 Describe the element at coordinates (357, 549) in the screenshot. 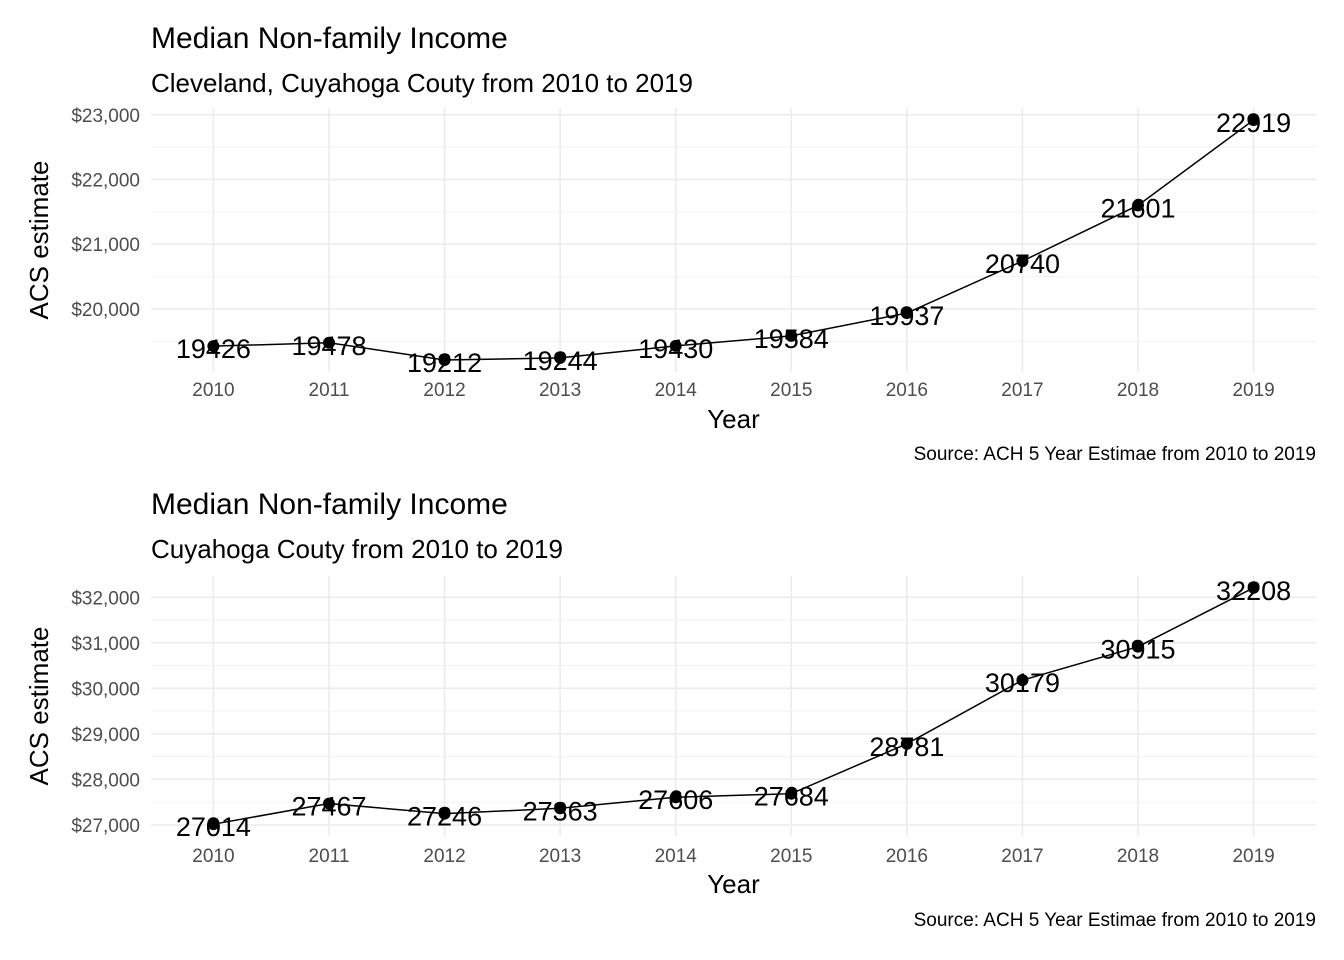

I see `chart-subtitle: Cuyahoga Couty from 2010 to 2019` at that location.